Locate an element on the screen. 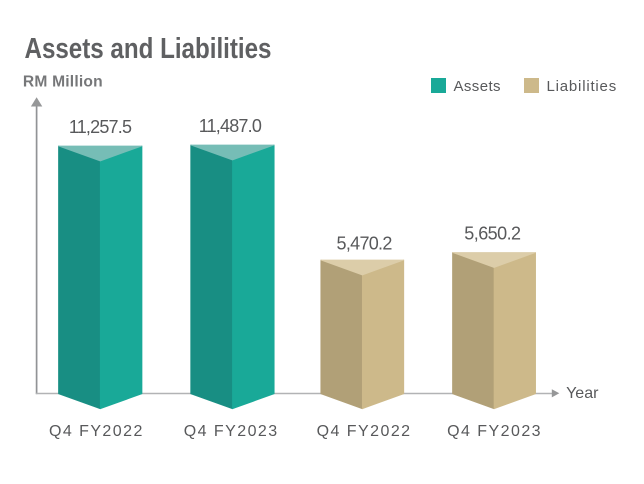 Image resolution: width=644 pixels, height=484 pixels. svg-text: 11,487.0 is located at coordinates (230, 126).